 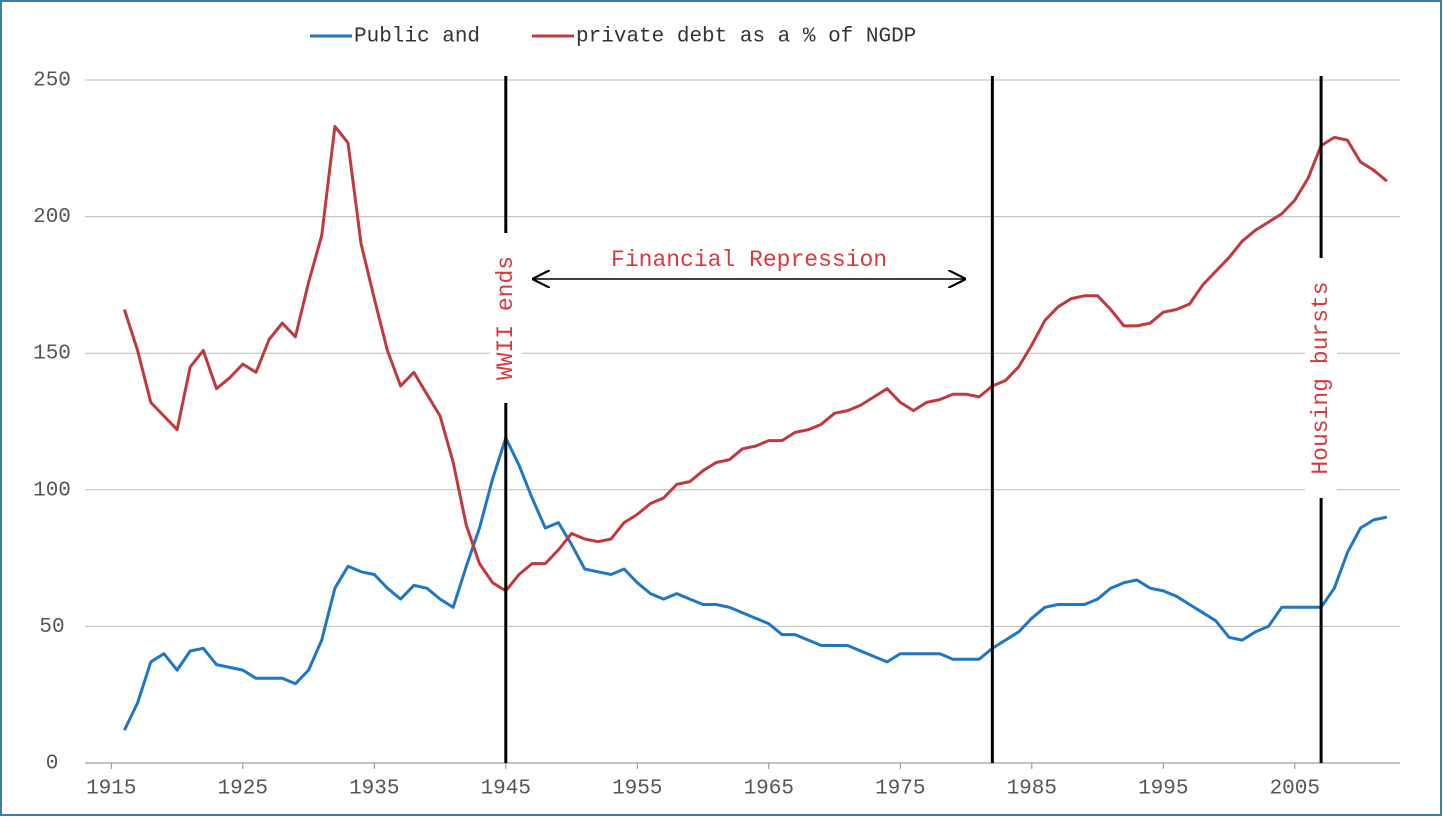 I want to click on annotation: WWII ends, so click(x=506, y=318).